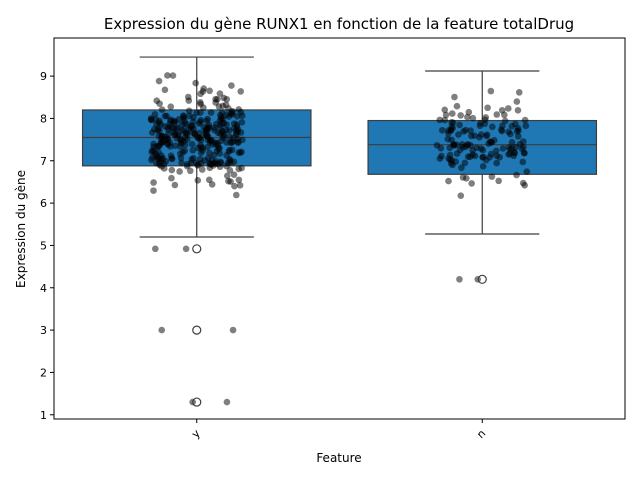  I want to click on y-axis-label: Expression du gène, so click(21, 229).